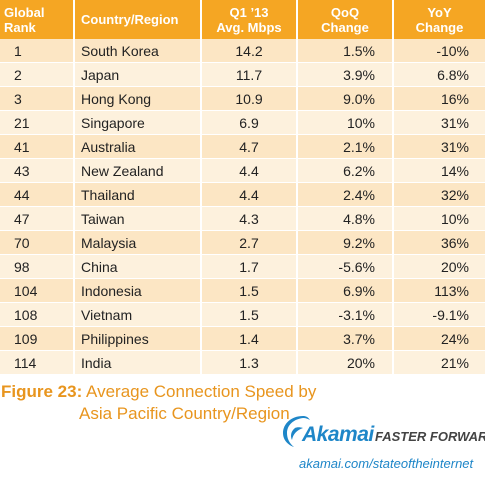 This screenshot has width=485, height=480. I want to click on table-row: 104 Indonesia 1.5 6.9% 113%, so click(242, 290).